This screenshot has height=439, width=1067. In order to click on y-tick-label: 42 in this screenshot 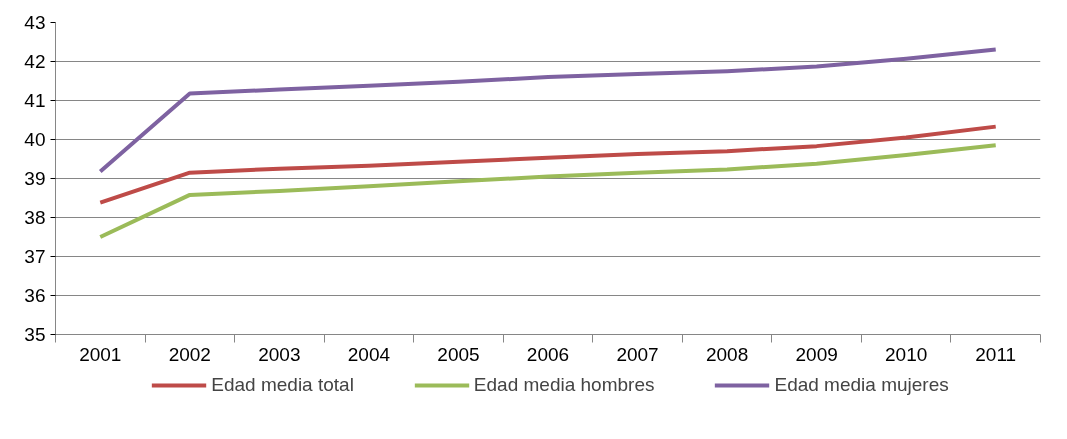, I will do `click(35, 61)`.